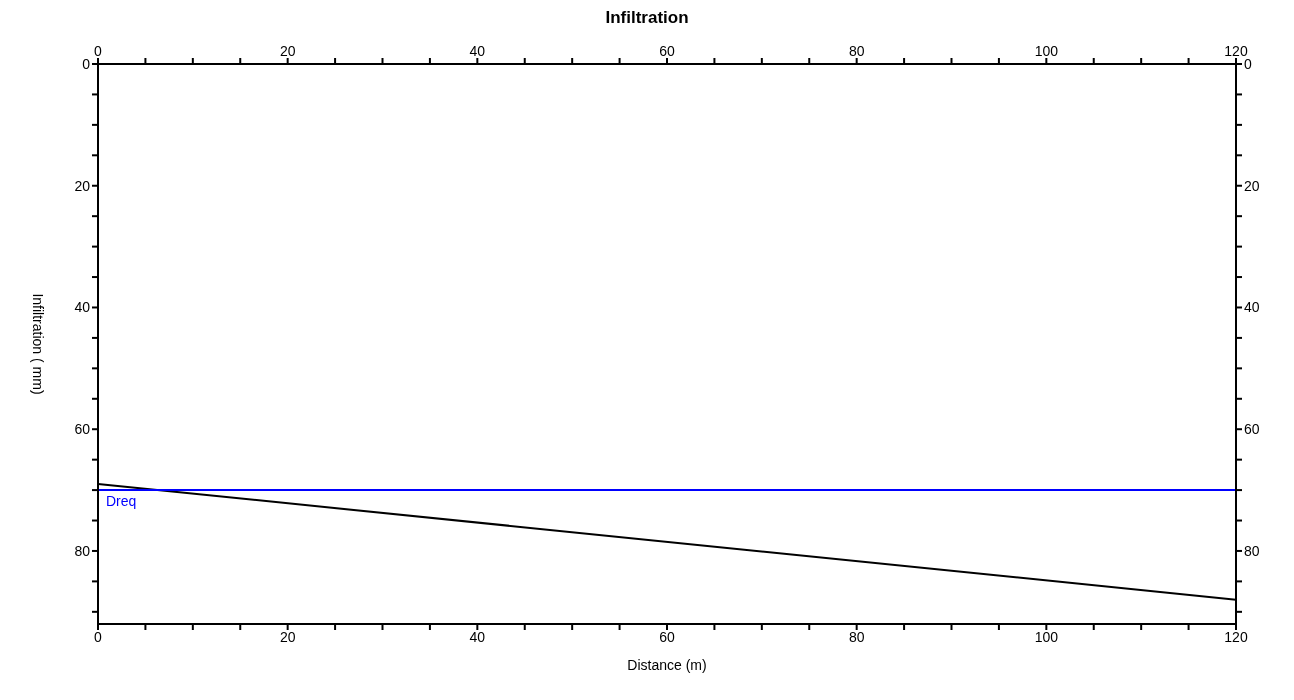  What do you see at coordinates (287, 636) in the screenshot?
I see `x-tick-label: 20` at bounding box center [287, 636].